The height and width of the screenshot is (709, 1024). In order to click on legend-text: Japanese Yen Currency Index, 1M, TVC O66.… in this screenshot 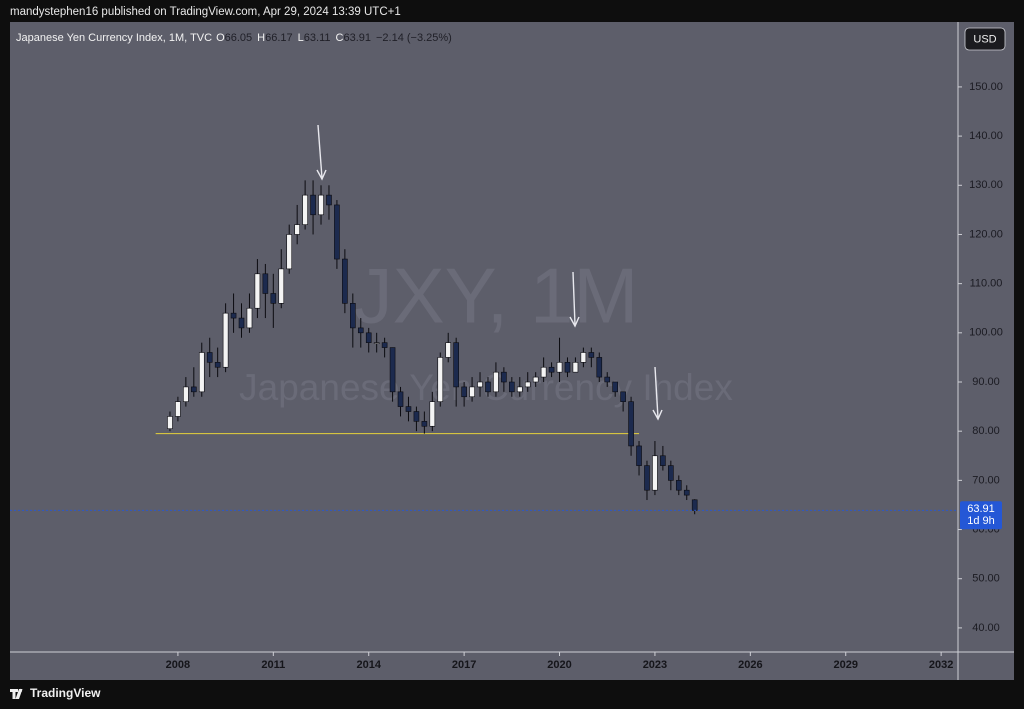, I will do `click(234, 38)`.